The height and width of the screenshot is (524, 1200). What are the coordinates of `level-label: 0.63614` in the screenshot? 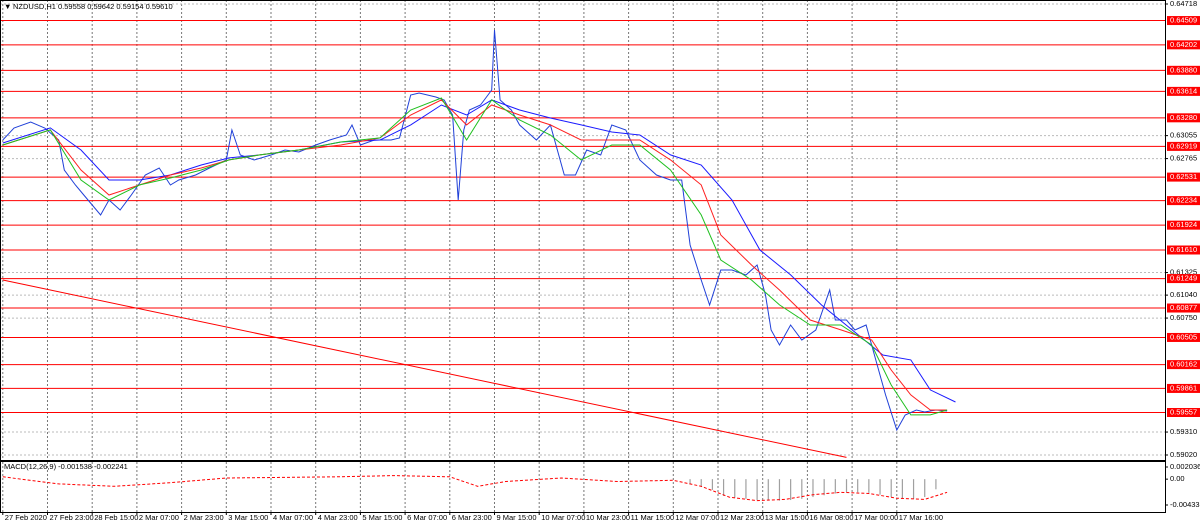 It's located at (1183, 90).